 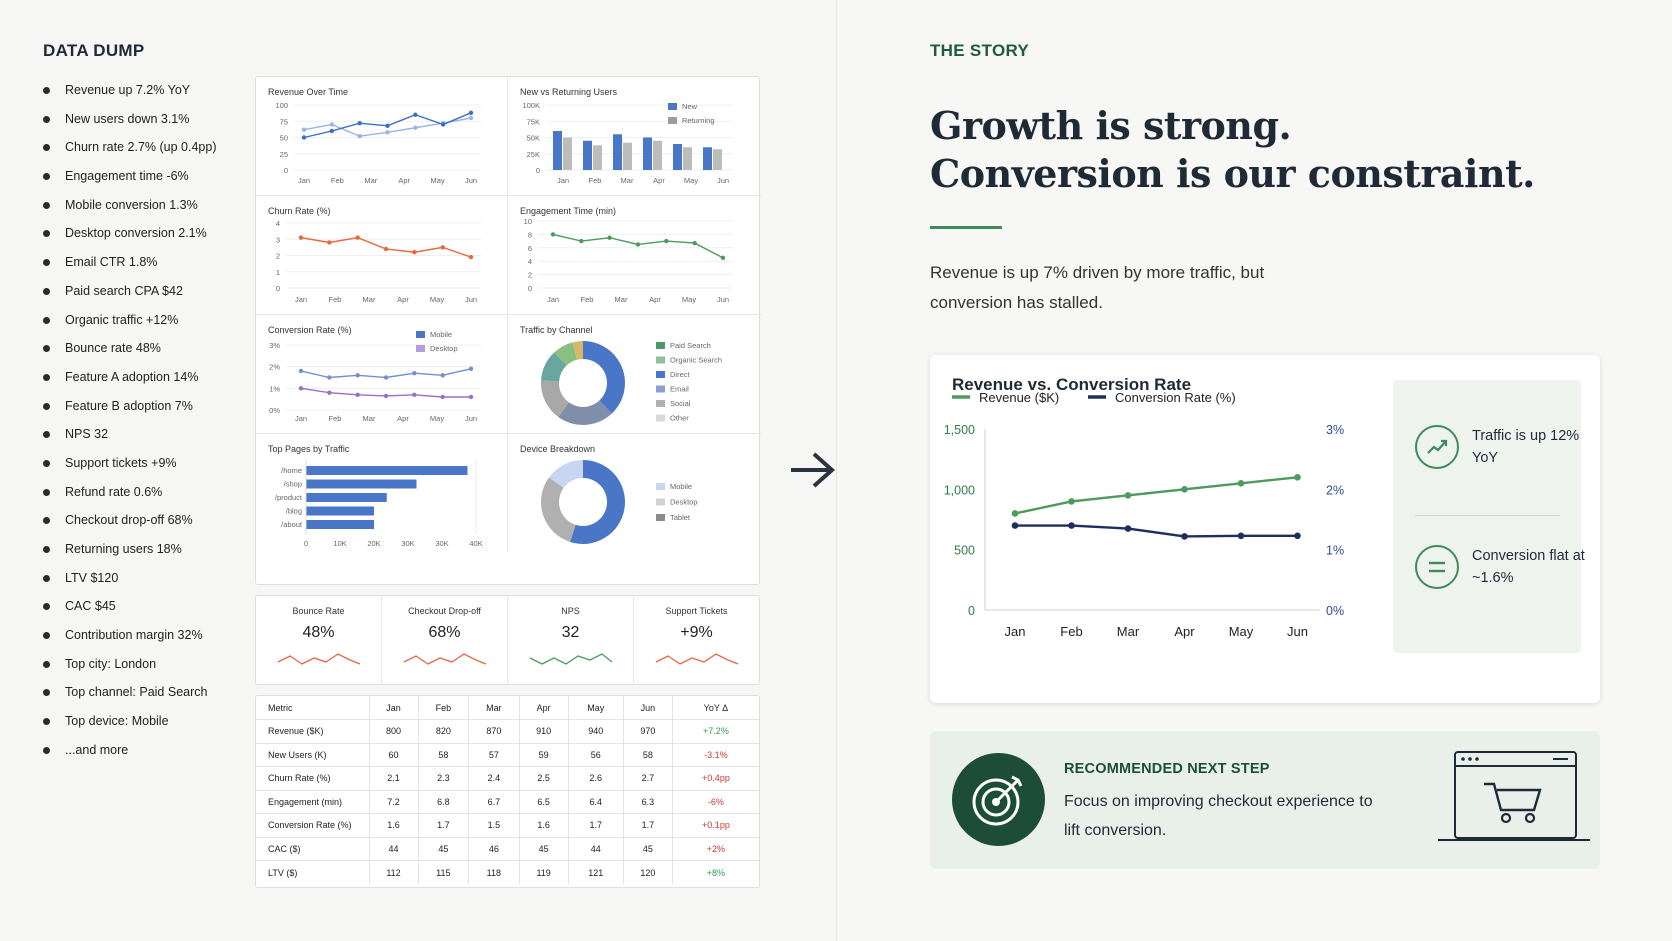 I want to click on table-cell: Churn Rate (%), so click(x=313, y=778).